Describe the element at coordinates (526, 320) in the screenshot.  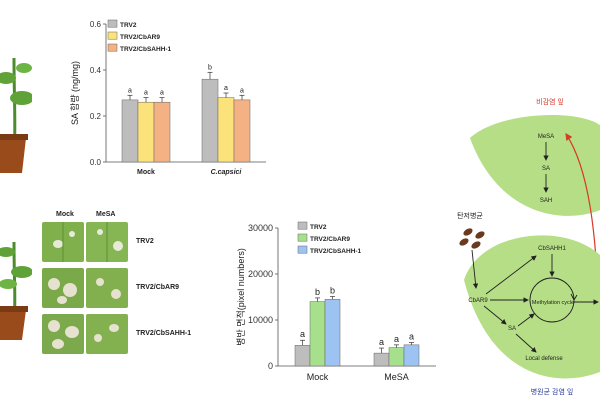
I see `arrow-sa-cycle` at that location.